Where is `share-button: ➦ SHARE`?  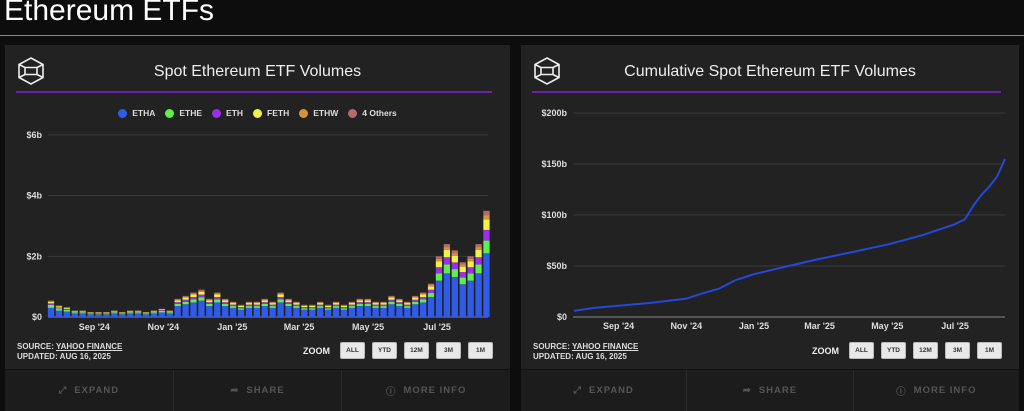
share-button: ➦ SHARE is located at coordinates (258, 390).